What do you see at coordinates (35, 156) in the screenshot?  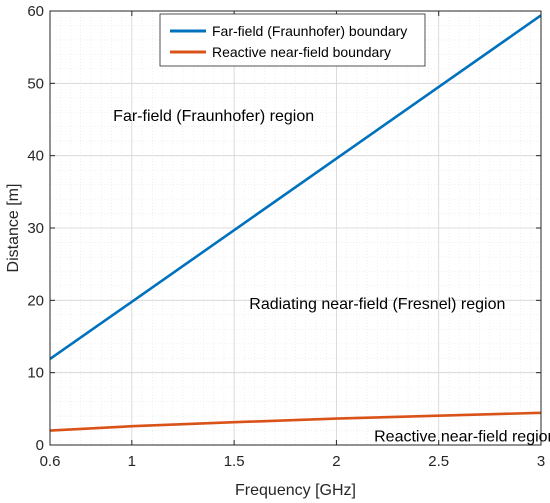 I see `y-tick-label: 40` at bounding box center [35, 156].